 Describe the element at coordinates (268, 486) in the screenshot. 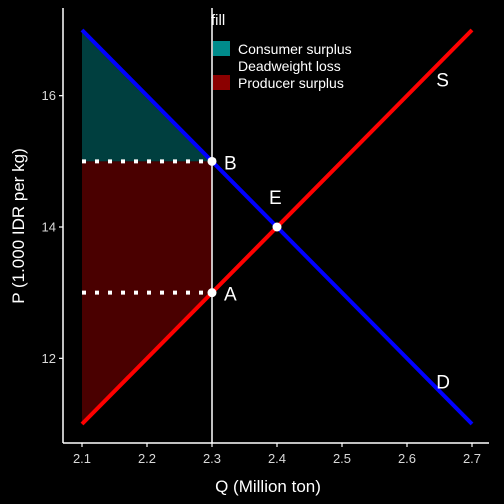

I see `x-axis-title: Q (Million ton)` at that location.